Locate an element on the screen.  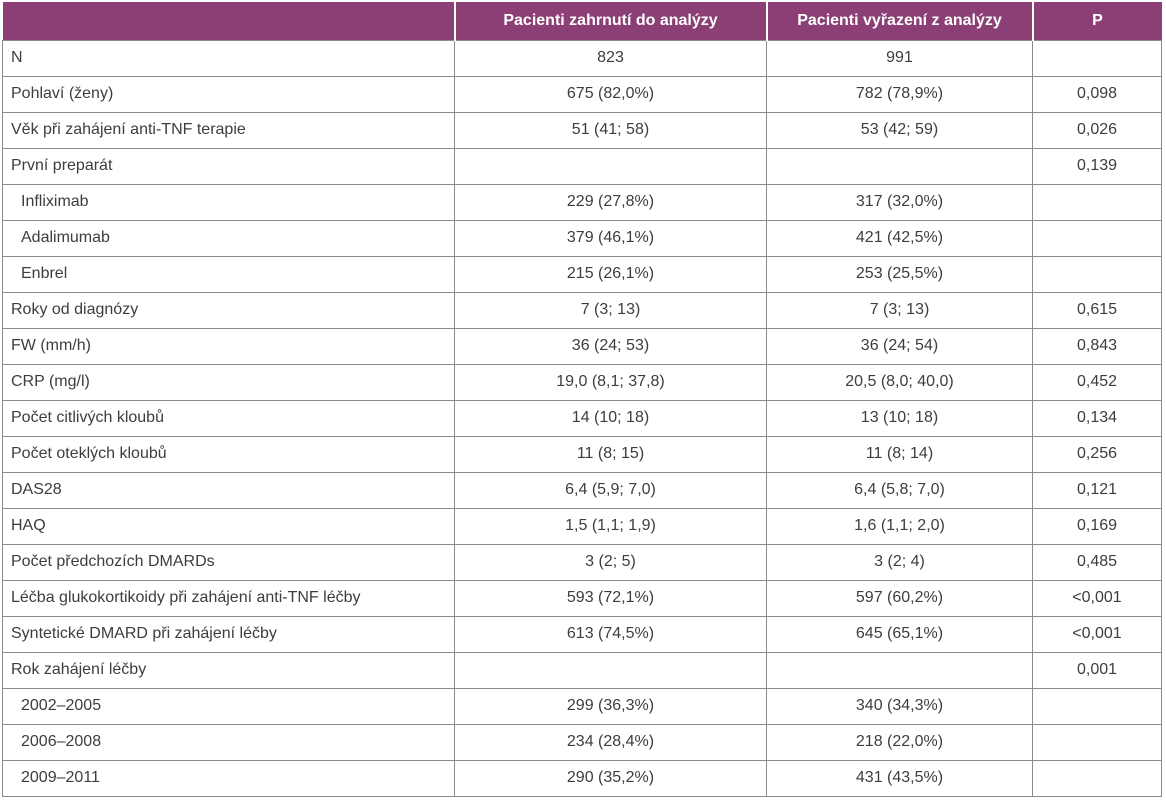
included-value: 234 (28,4%) is located at coordinates (610, 742).